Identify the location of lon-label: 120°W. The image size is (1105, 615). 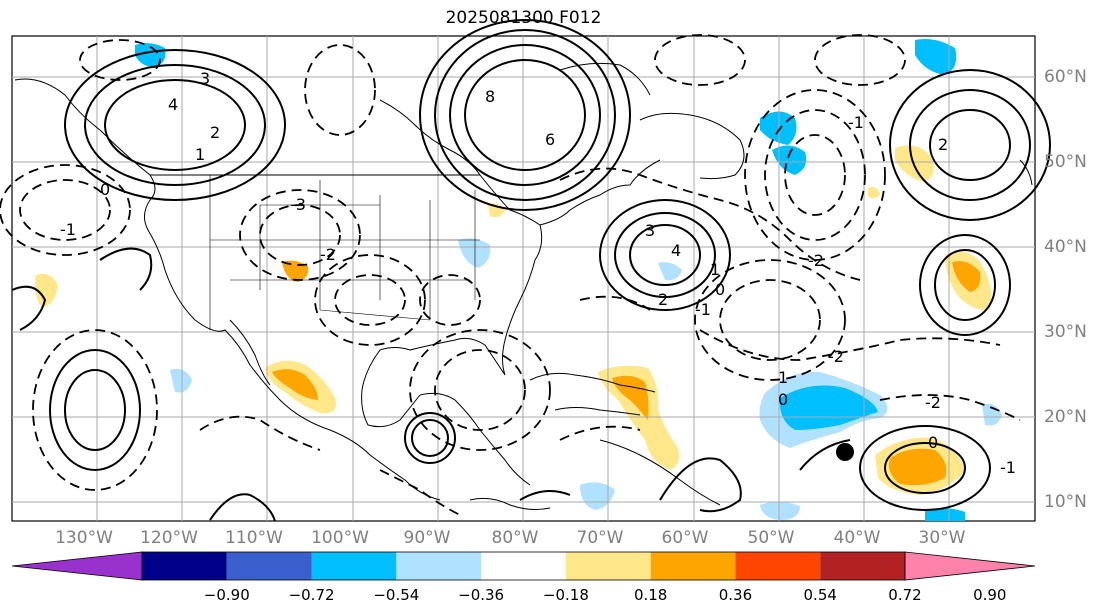
(169, 538).